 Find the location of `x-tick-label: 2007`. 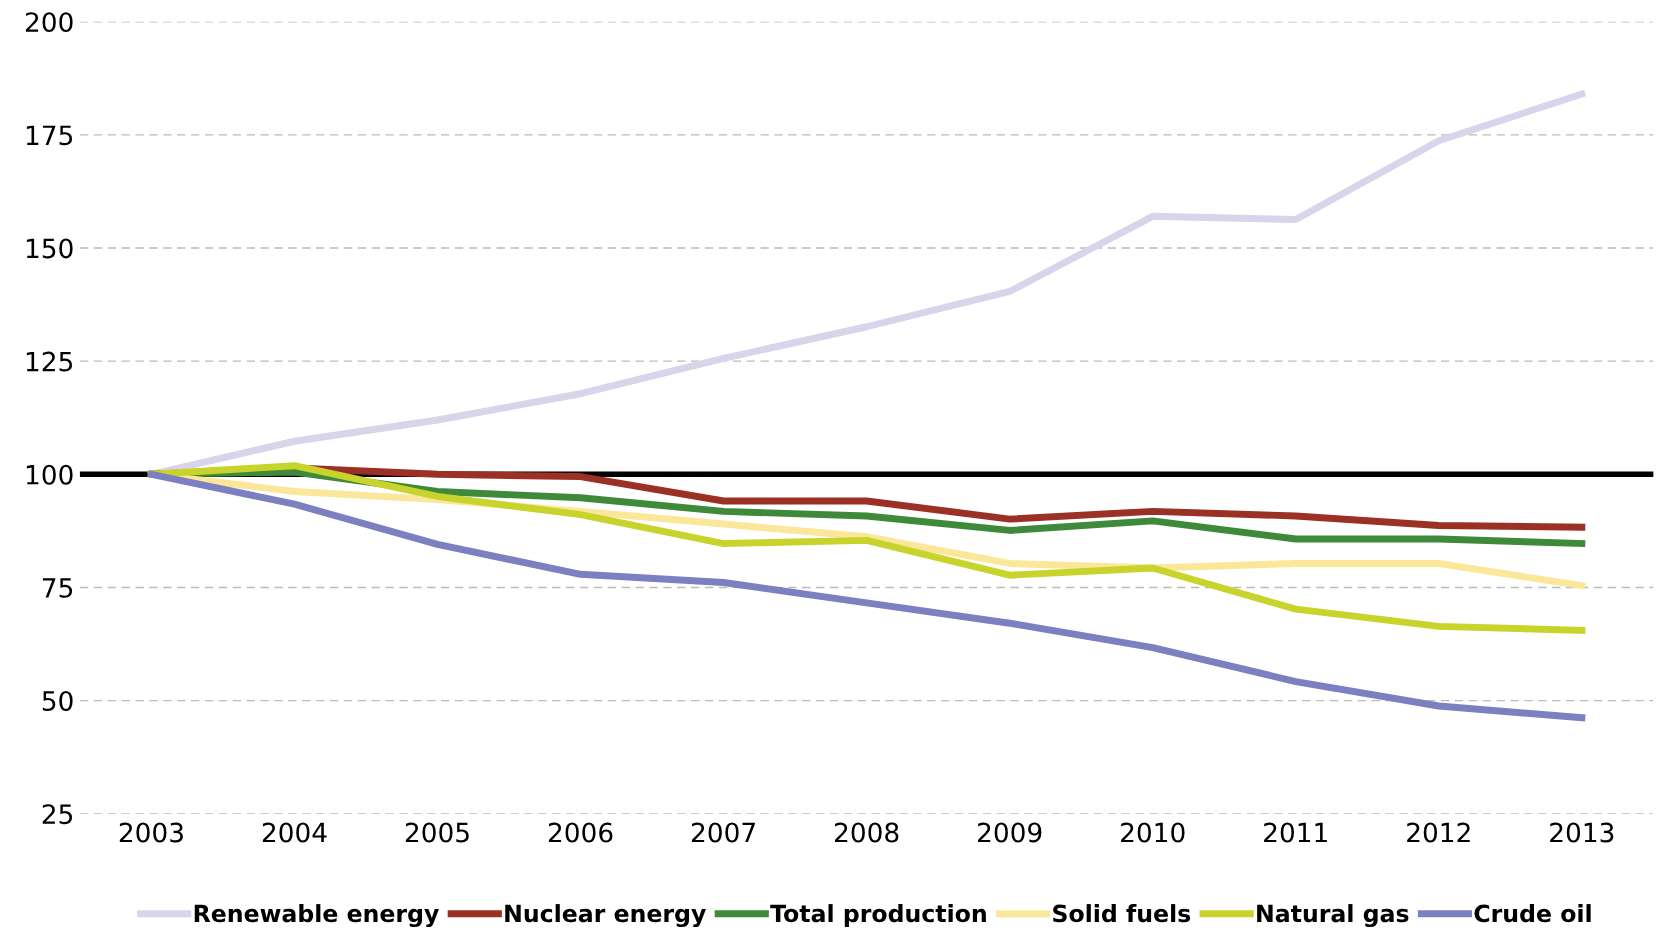

x-tick-label: 2007 is located at coordinates (723, 832).